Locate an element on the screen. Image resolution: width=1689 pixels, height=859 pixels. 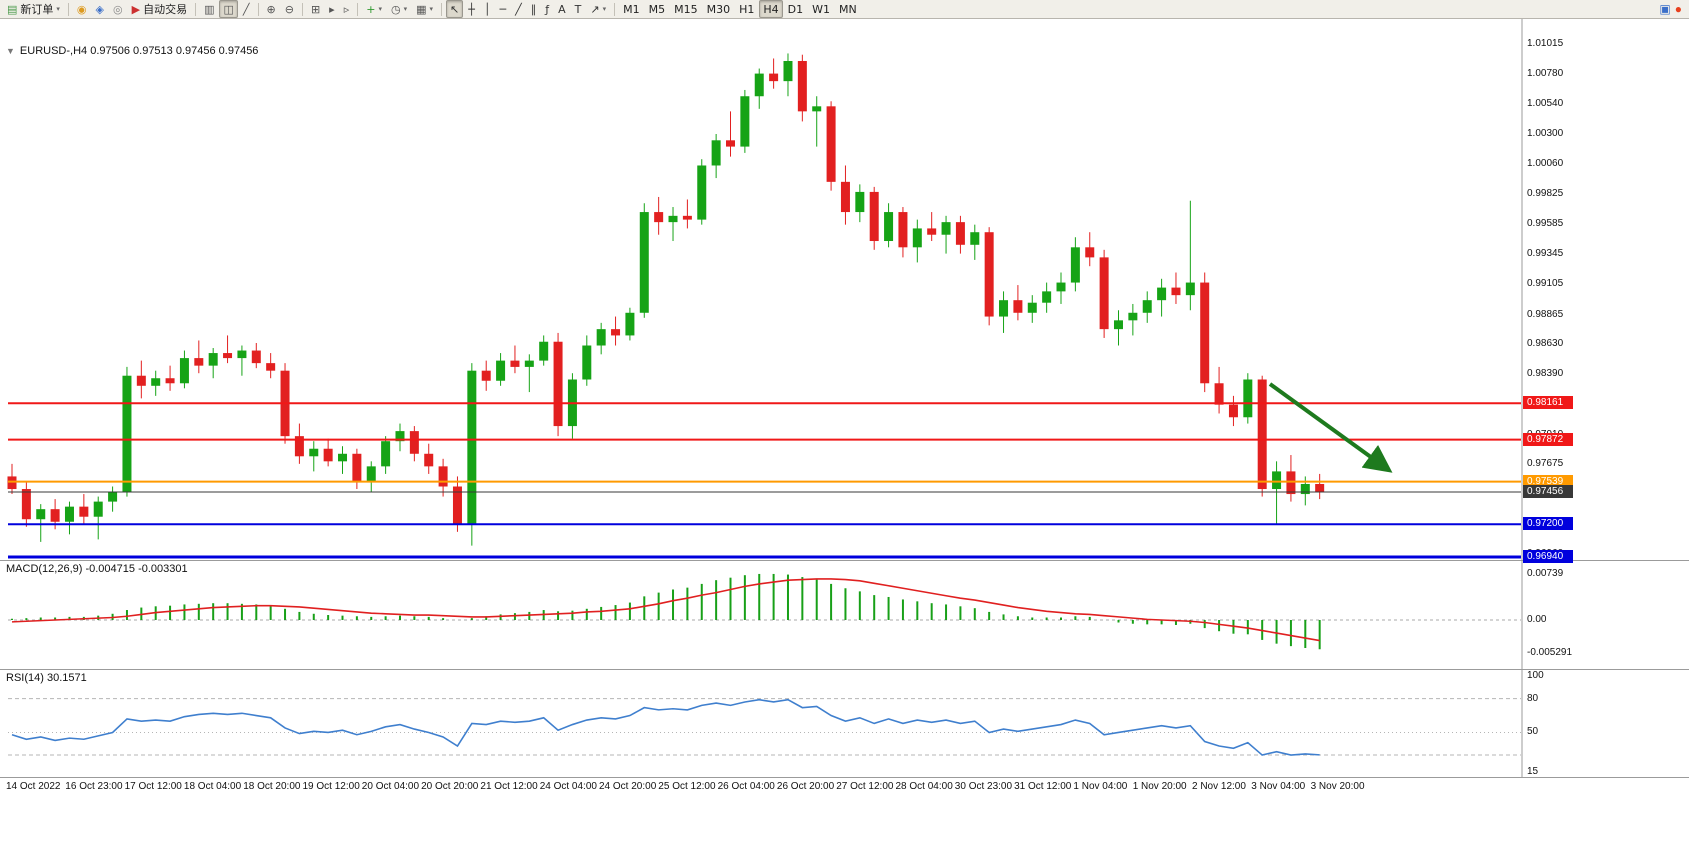
timeframe-mn-button: MN is located at coordinates (848, 9).